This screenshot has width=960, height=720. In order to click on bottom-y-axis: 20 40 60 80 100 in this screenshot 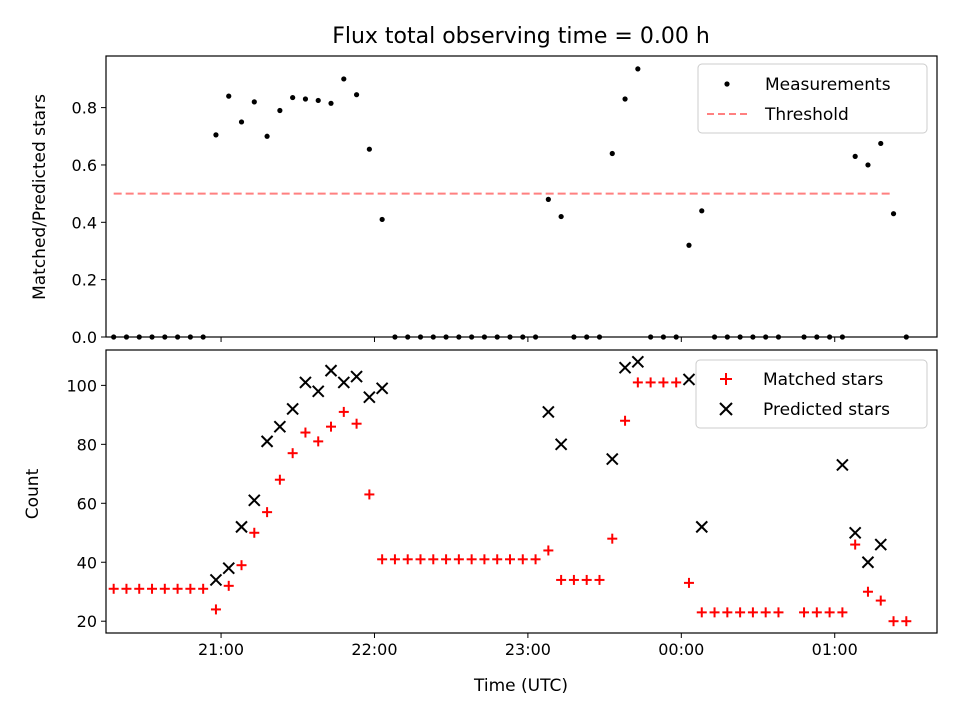, I will do `click(86, 503)`.